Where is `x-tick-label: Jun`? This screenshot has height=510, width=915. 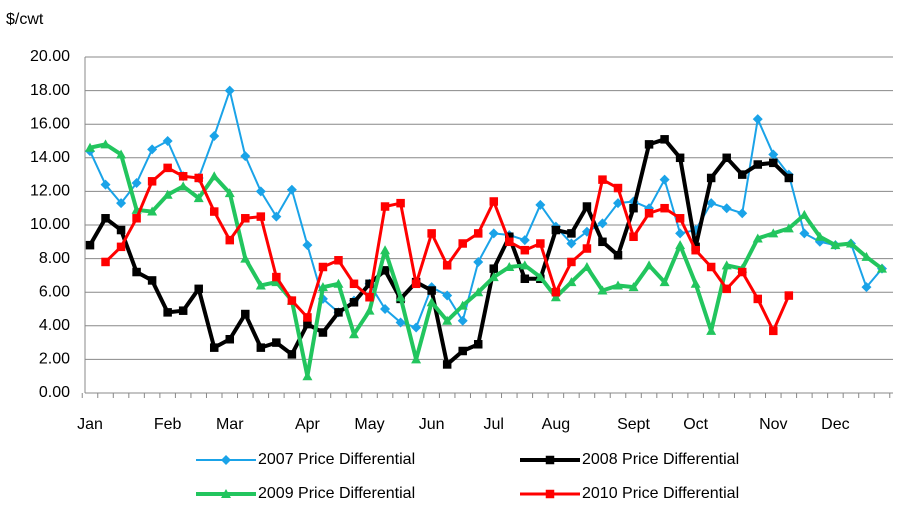
x-tick-label: Jun is located at coordinates (432, 424).